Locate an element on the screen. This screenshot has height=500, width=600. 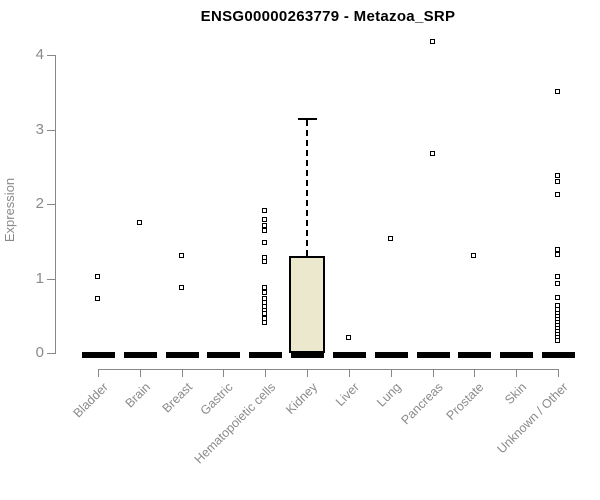
x-tick-label: Brain is located at coordinates (137, 395).